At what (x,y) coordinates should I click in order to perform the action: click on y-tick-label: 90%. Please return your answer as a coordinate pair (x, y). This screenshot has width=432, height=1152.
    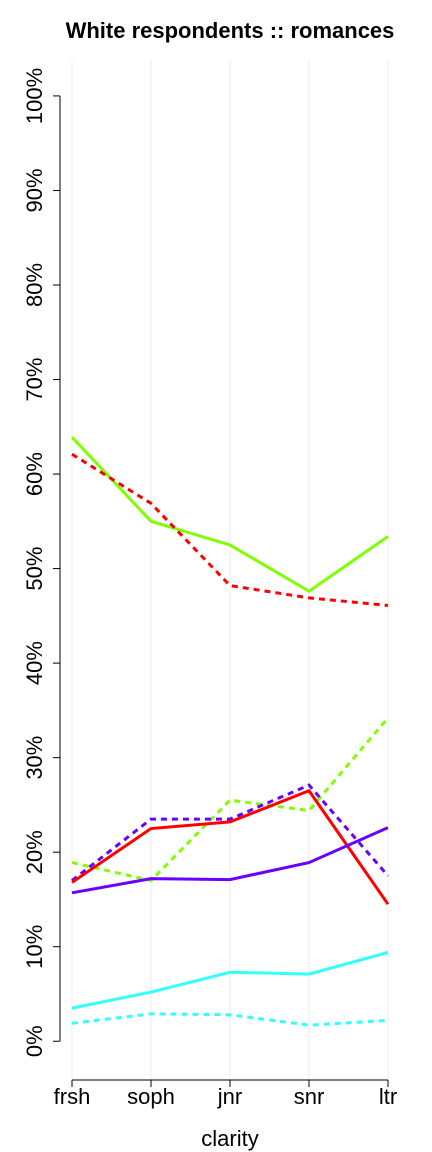
    Looking at the image, I should click on (34, 190).